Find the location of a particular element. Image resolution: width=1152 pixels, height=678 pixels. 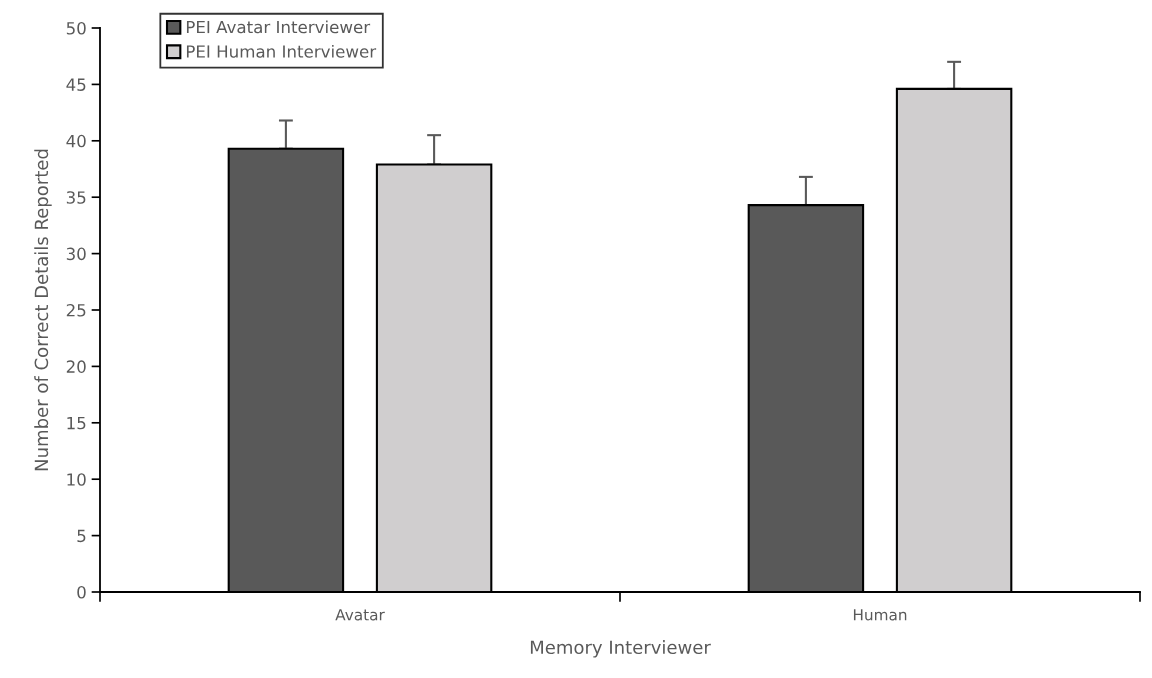

y-tick-label: 40 is located at coordinates (76, 141).